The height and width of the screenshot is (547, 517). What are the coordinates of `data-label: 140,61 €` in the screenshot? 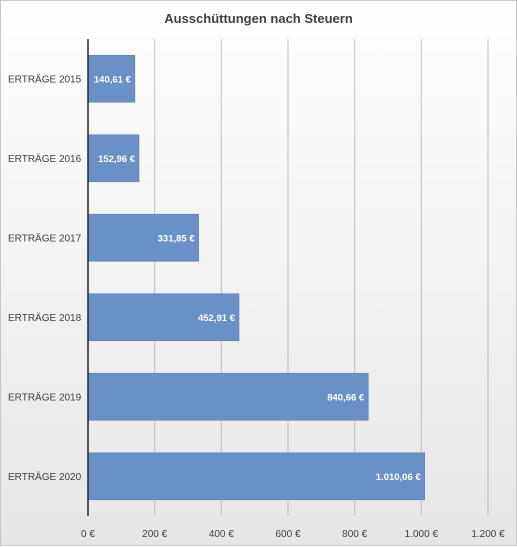 It's located at (113, 79).